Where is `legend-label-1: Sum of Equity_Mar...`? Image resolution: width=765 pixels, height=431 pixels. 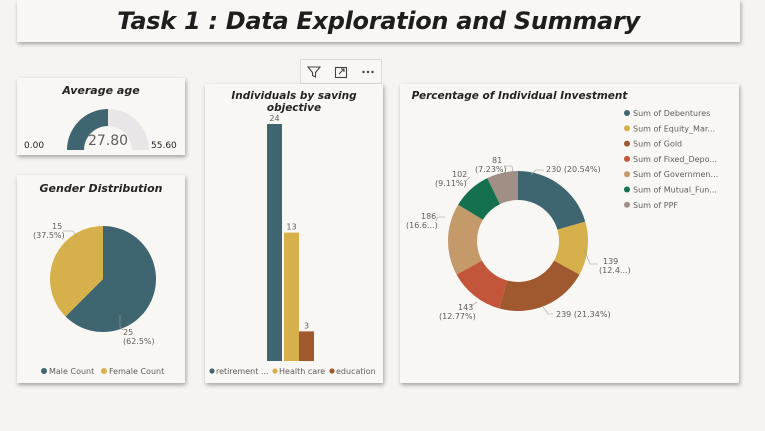 legend-label-1: Sum of Equity_Mar... is located at coordinates (674, 128).